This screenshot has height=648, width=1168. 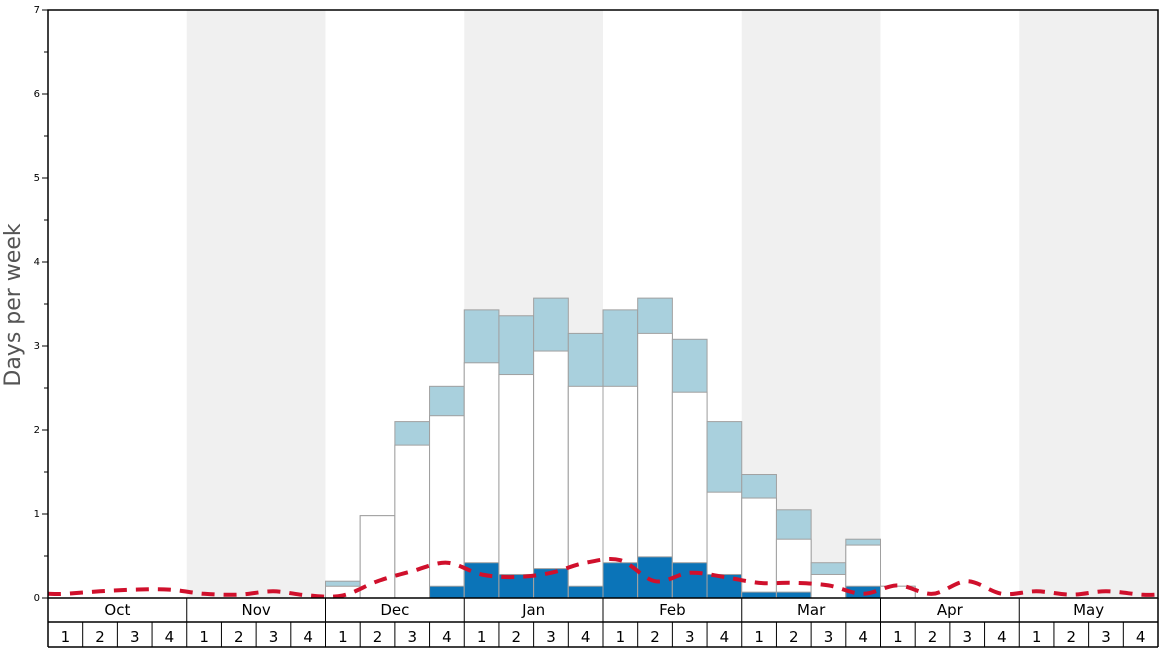 I want to click on y-tick-label: 2, so click(x=37, y=430).